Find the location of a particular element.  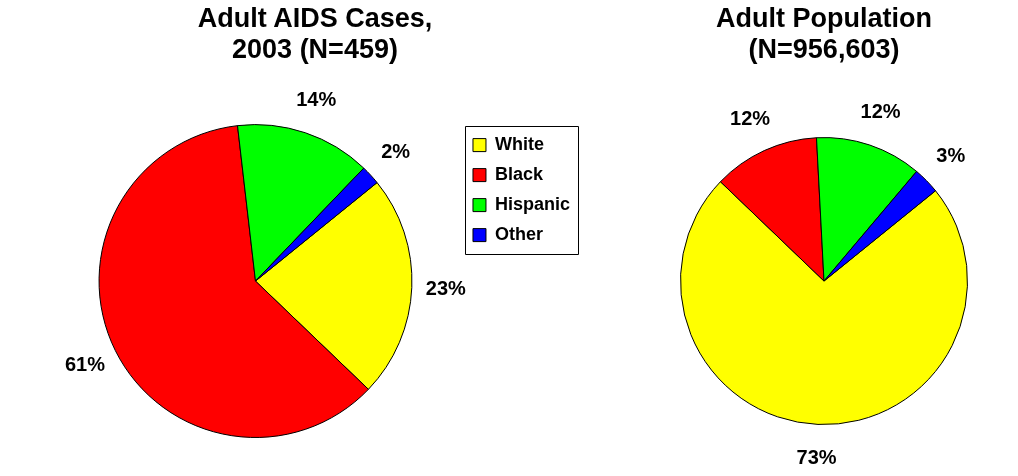

legend-label: Other is located at coordinates (518, 234).